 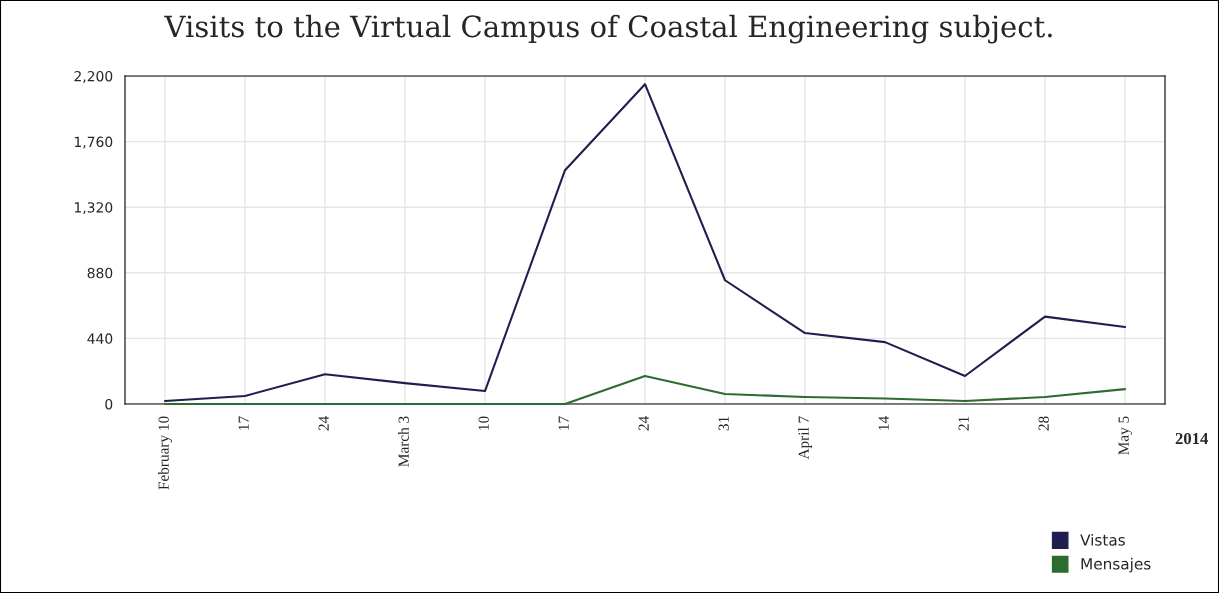 I want to click on y-tick-label: 1,760, so click(x=93, y=142).